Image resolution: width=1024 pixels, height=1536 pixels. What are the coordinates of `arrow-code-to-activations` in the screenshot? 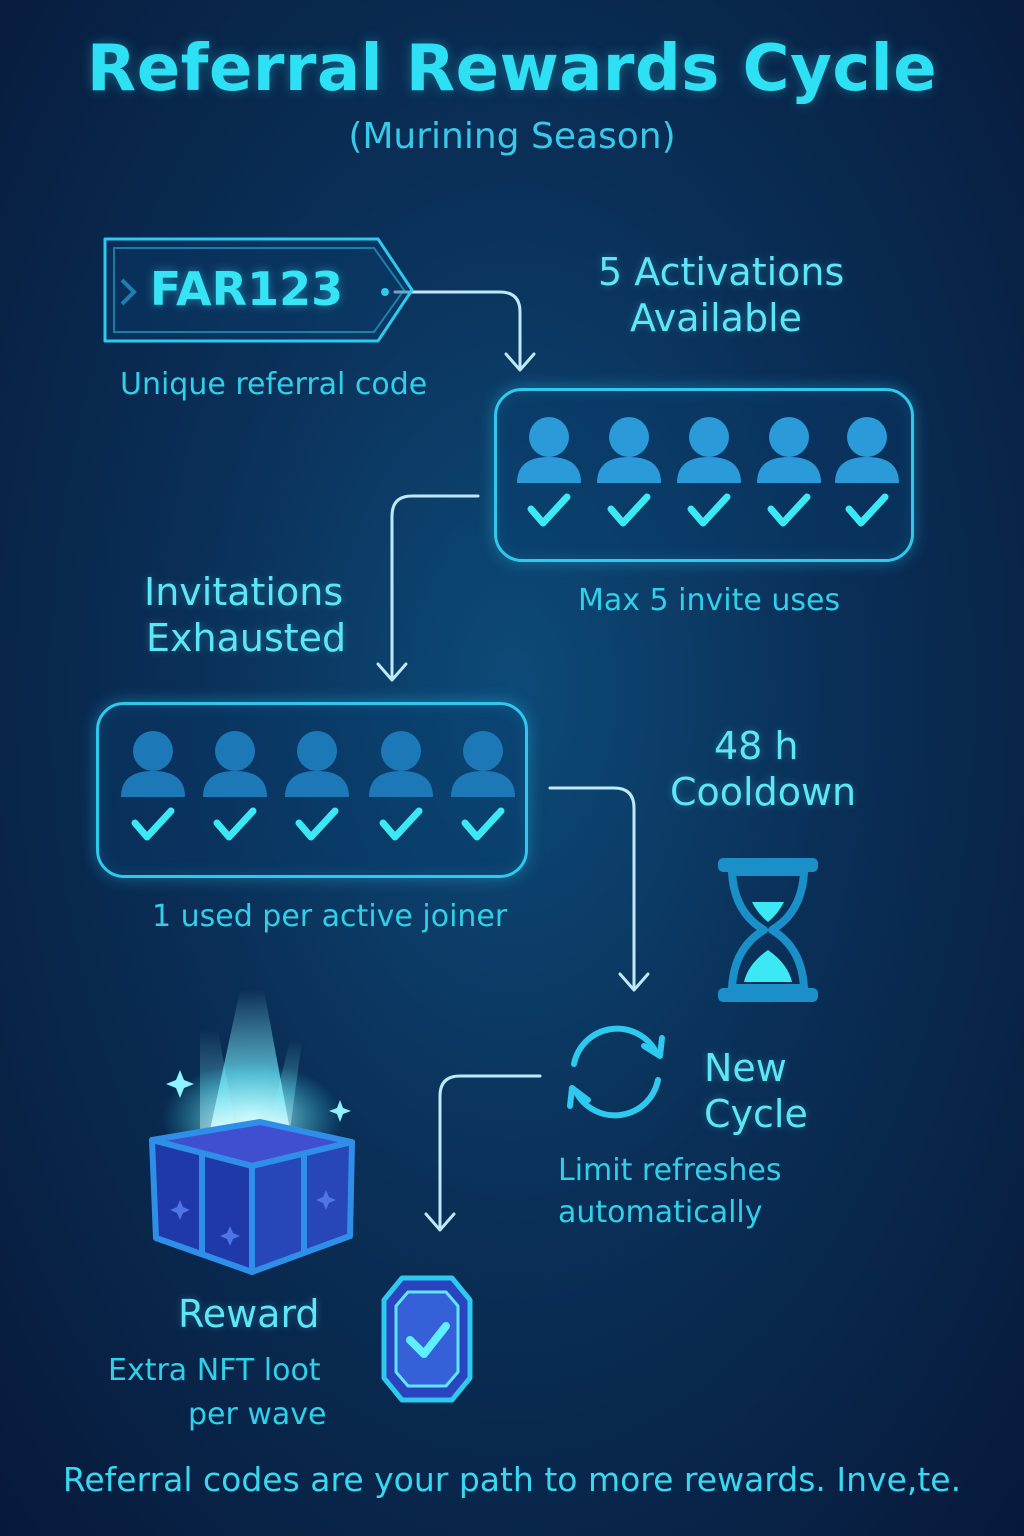 It's located at (457, 330).